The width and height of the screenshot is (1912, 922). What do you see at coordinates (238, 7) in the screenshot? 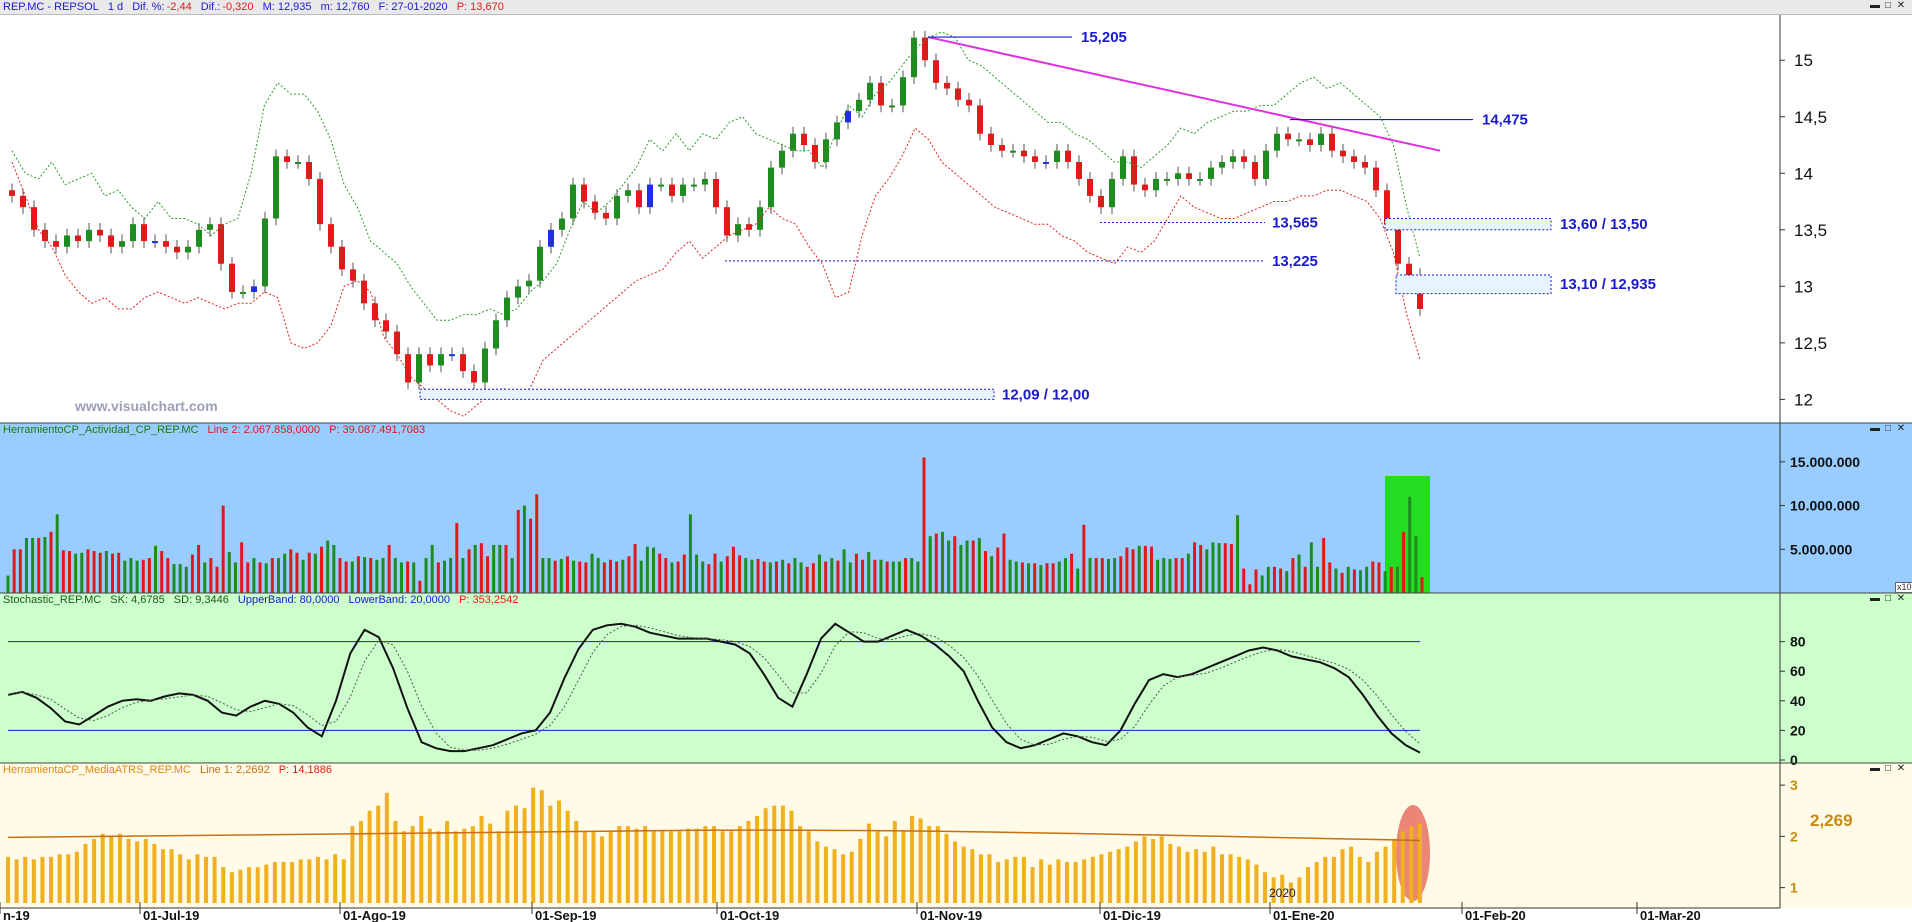
I see `dif-value: -0,320` at bounding box center [238, 7].